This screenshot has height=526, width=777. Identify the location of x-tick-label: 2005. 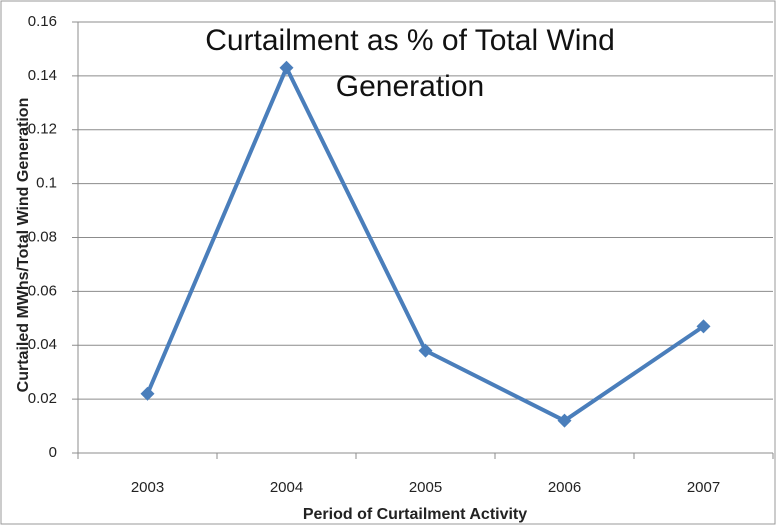
(425, 487).